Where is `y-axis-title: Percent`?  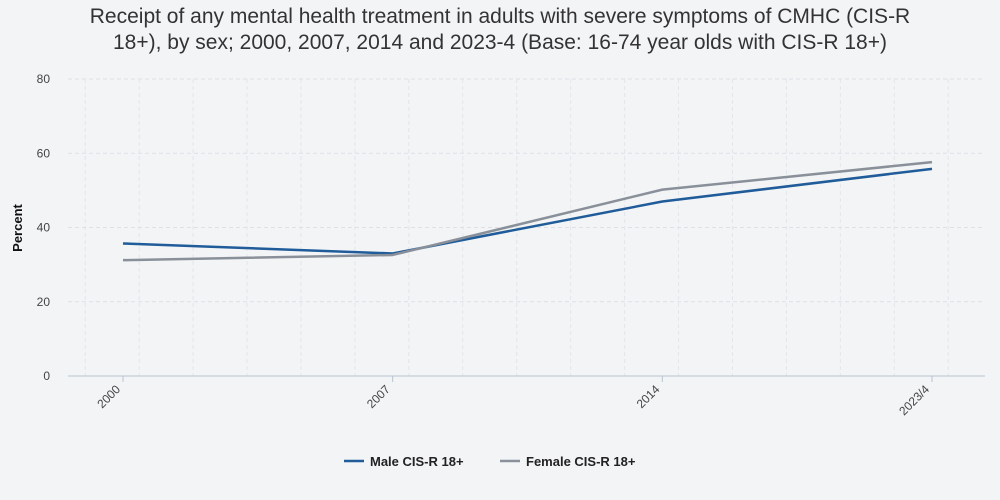 y-axis-title: Percent is located at coordinates (17, 227).